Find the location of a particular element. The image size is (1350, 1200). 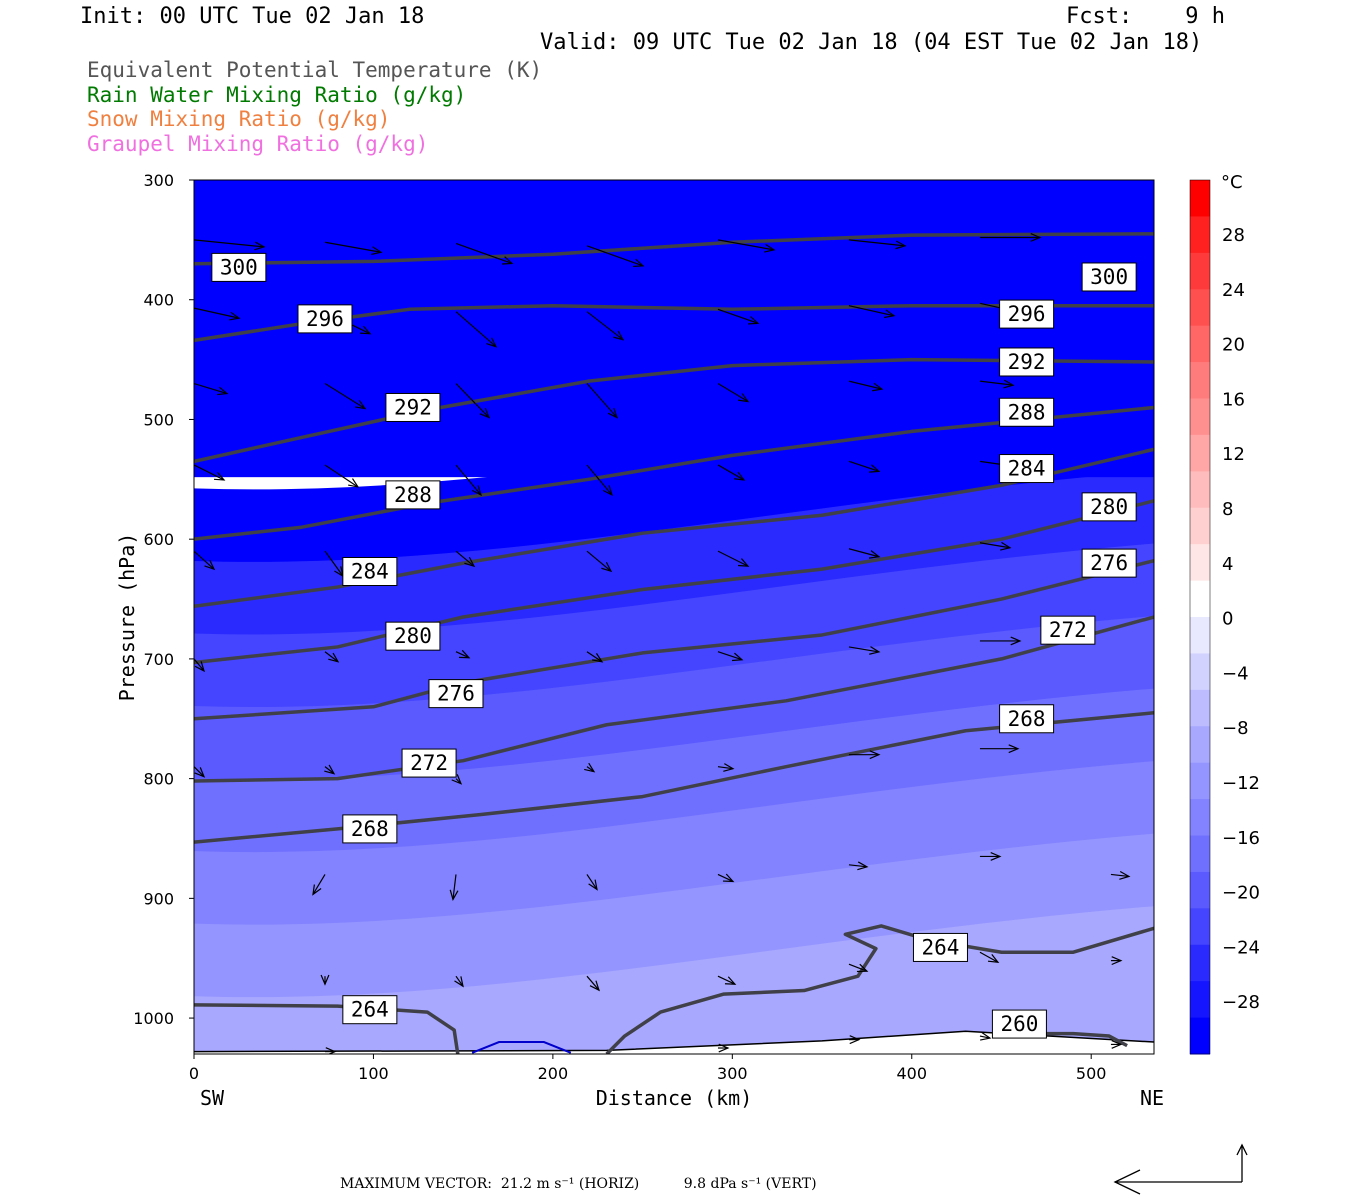

y-tick-label: 800 is located at coordinates (158, 779).